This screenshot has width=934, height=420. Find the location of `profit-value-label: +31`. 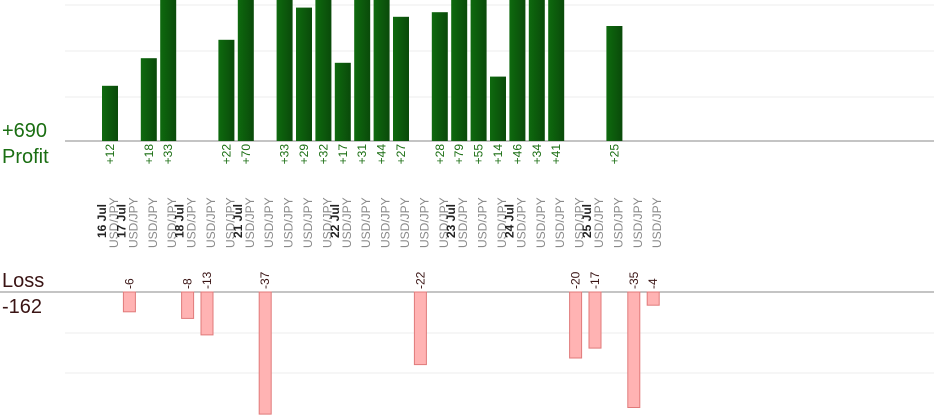

profit-value-label: +31 is located at coordinates (362, 154).